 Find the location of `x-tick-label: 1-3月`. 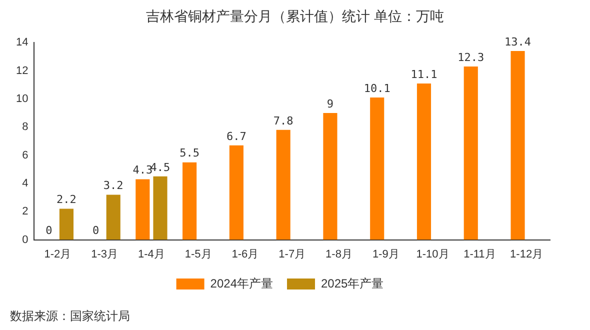

x-tick-label: 1-3月 is located at coordinates (104, 254).